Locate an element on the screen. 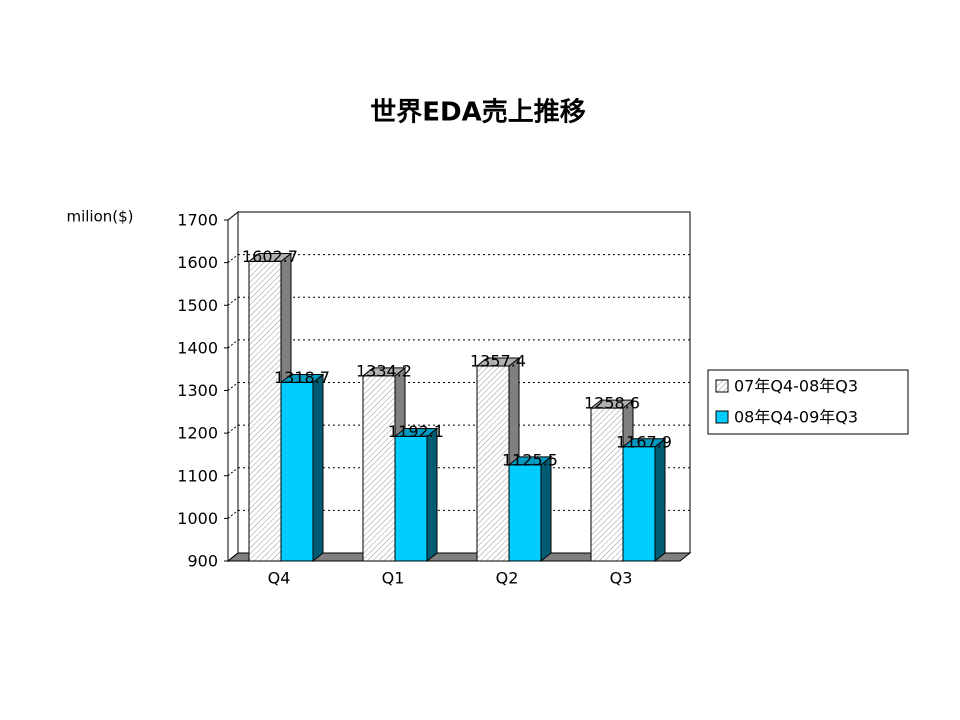 This screenshot has width=960, height=720. chart-title: 世界EDA売上推移 is located at coordinates (477, 113).